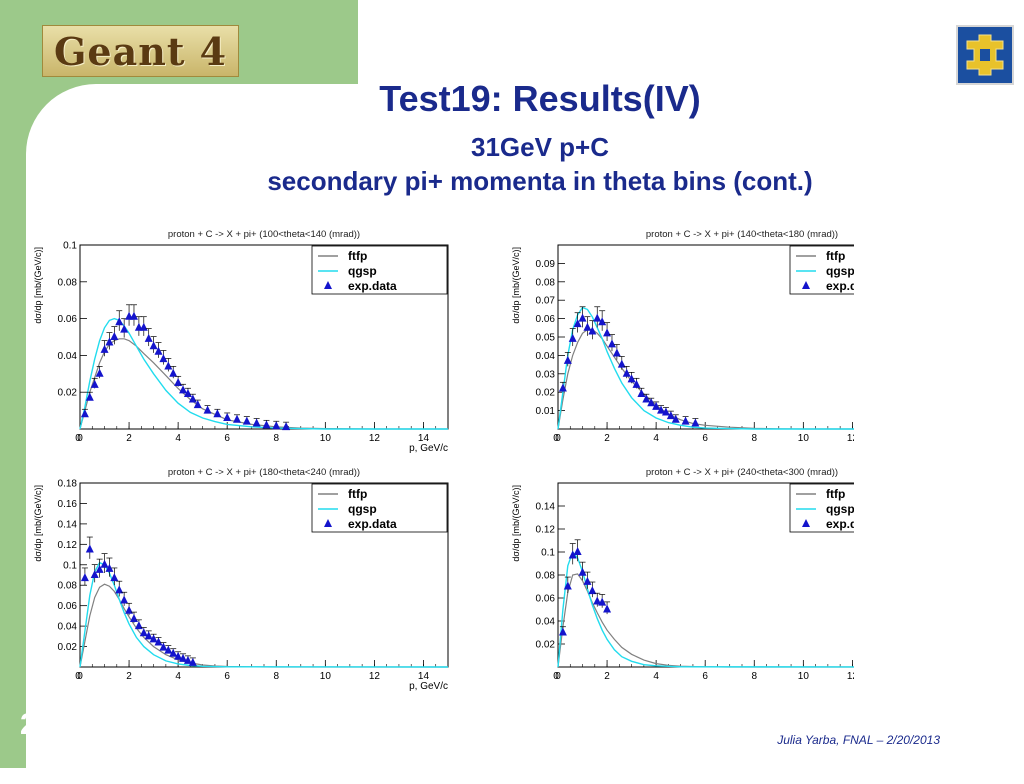  I want to click on x-tick-label: 14, so click(424, 438).